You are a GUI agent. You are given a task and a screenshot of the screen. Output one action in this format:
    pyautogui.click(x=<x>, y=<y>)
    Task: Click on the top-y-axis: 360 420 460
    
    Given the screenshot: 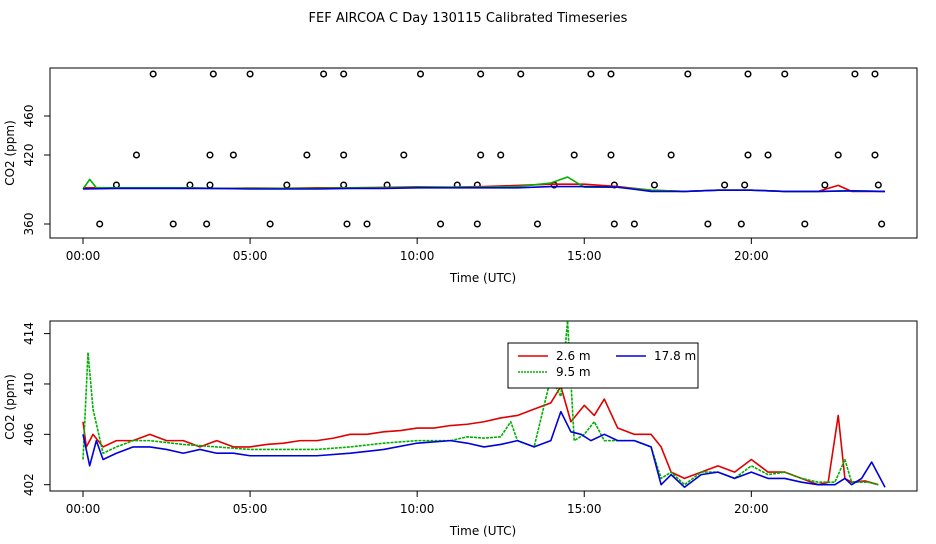 What is the action you would take?
    pyautogui.click(x=36, y=170)
    